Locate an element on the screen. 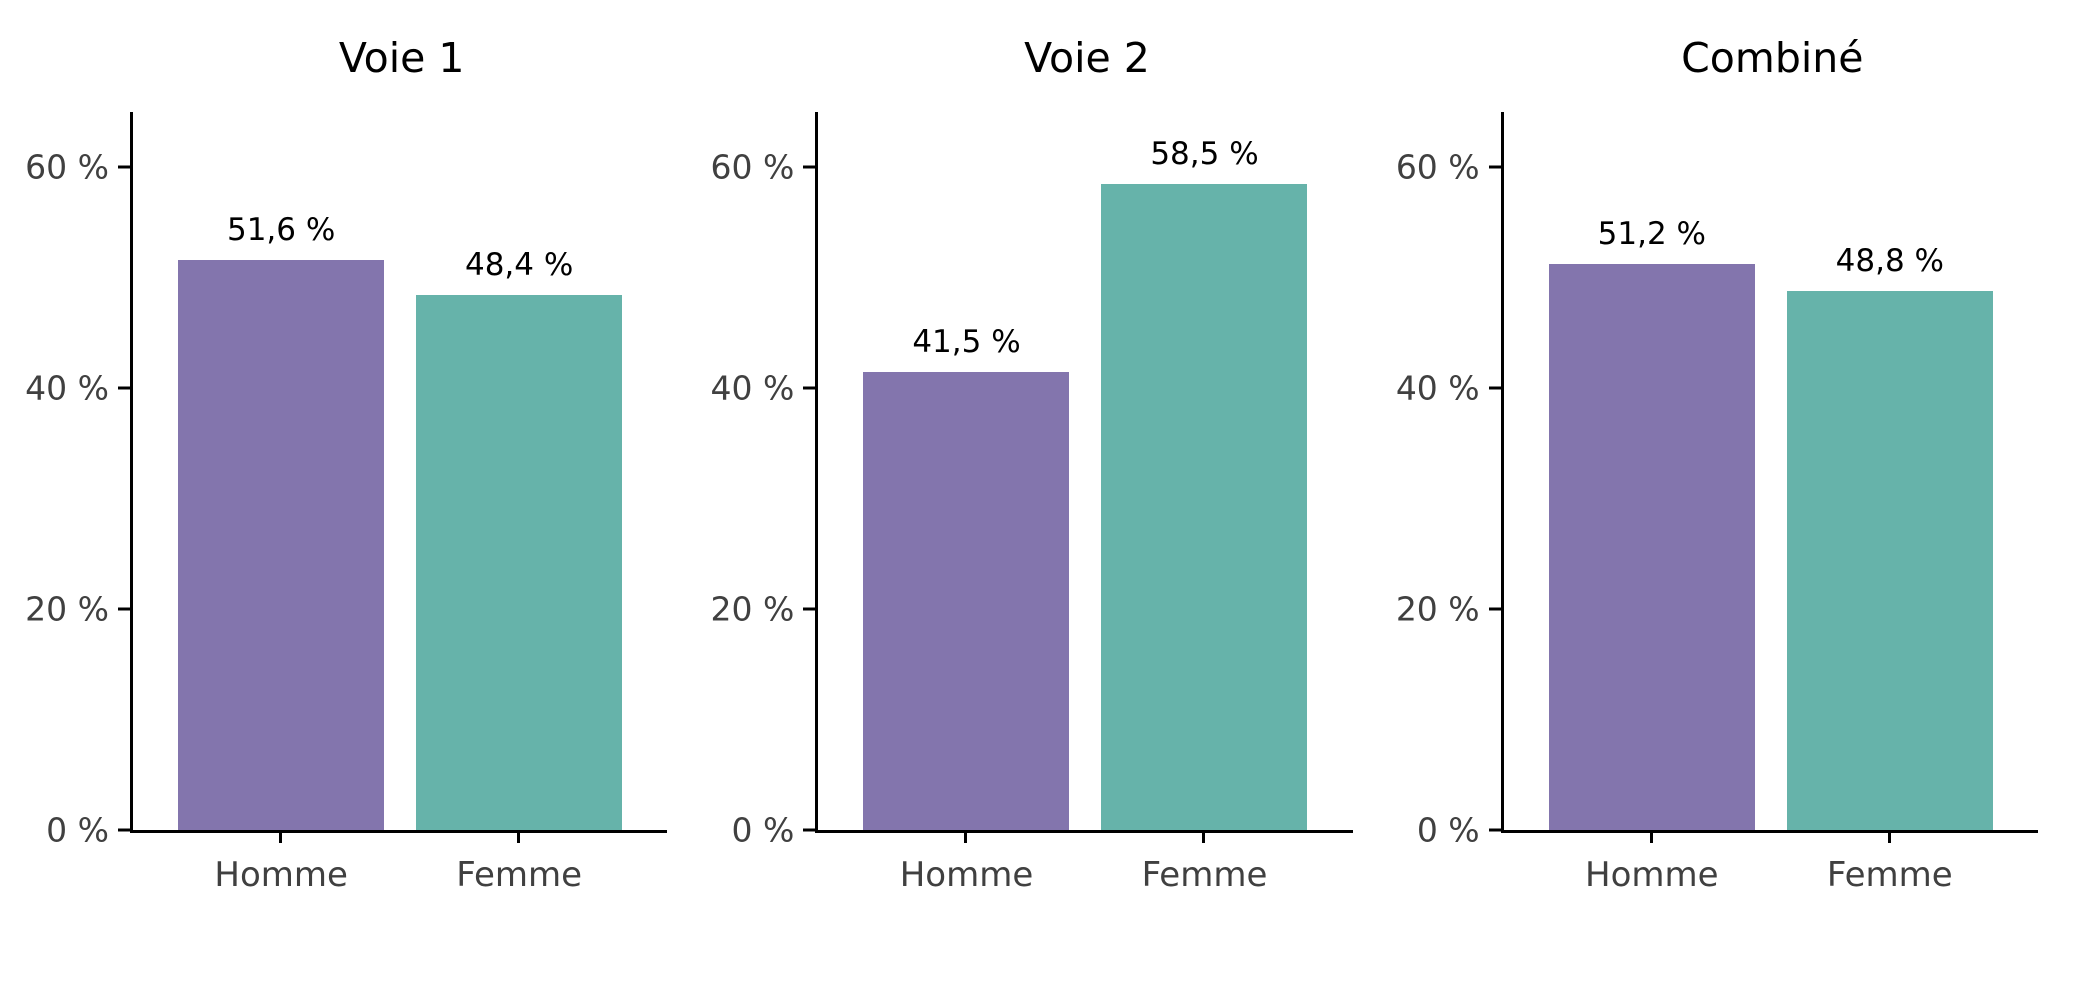 This screenshot has height=1007, width=2078. bar-group-femme: 48,4 % Femme is located at coordinates (519, 502).